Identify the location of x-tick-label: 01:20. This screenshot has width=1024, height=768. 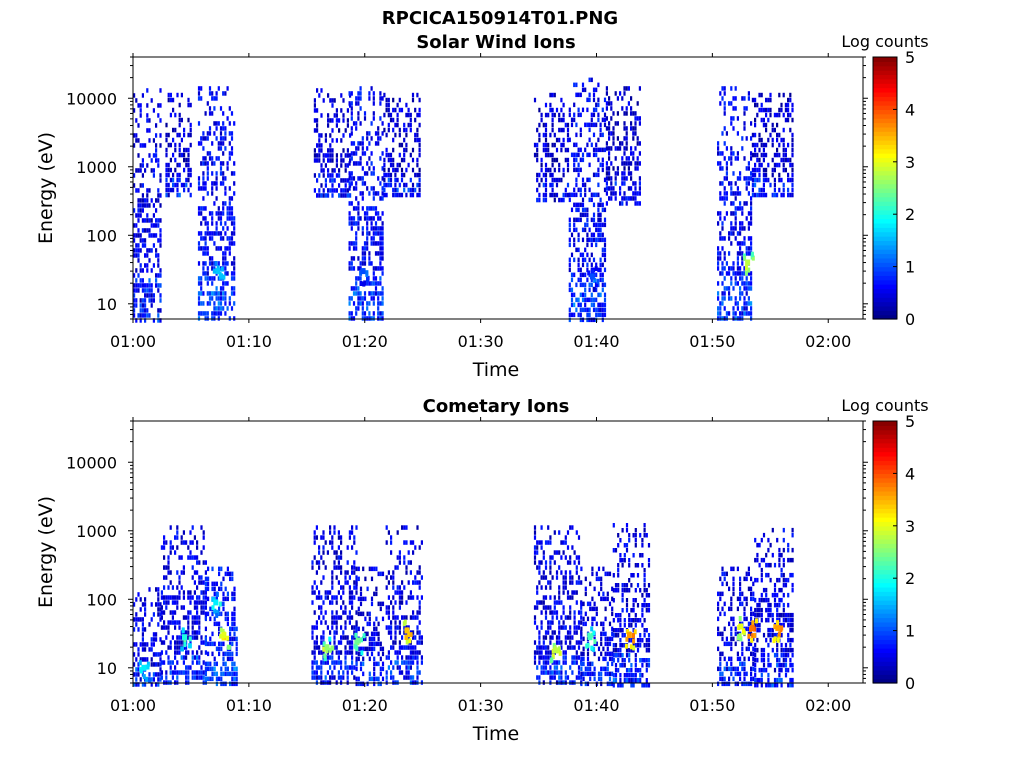
(365, 341).